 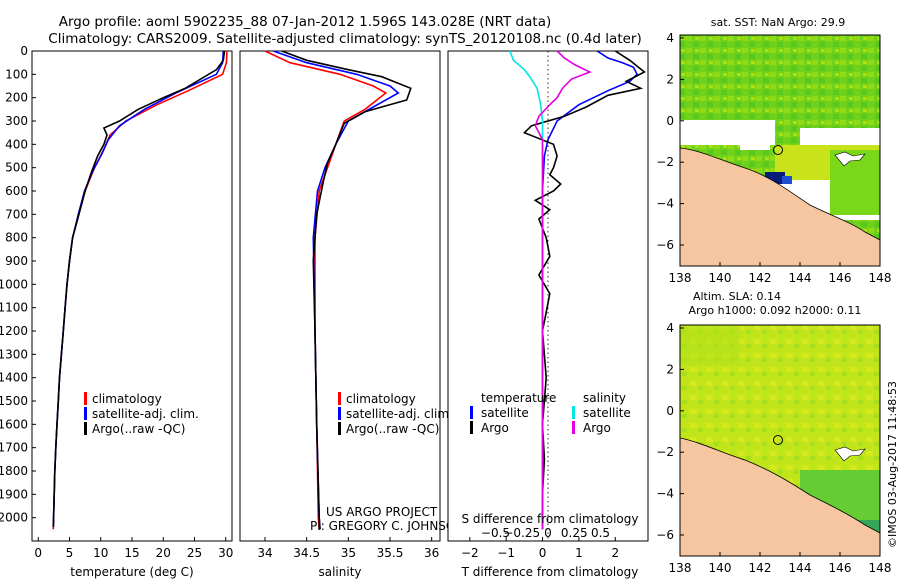 I want to click on depth-tick-label: 600, so click(x=16, y=191).